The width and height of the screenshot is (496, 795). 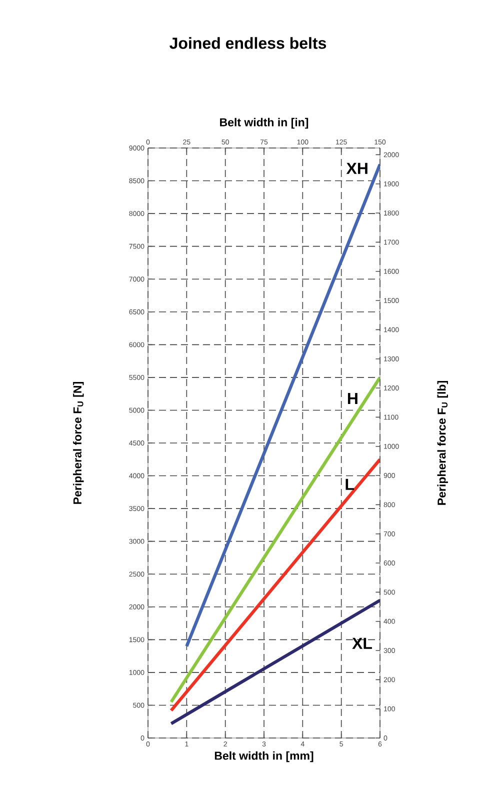 I want to click on x2-axis-title: Belt width in [in], so click(x=264, y=123).